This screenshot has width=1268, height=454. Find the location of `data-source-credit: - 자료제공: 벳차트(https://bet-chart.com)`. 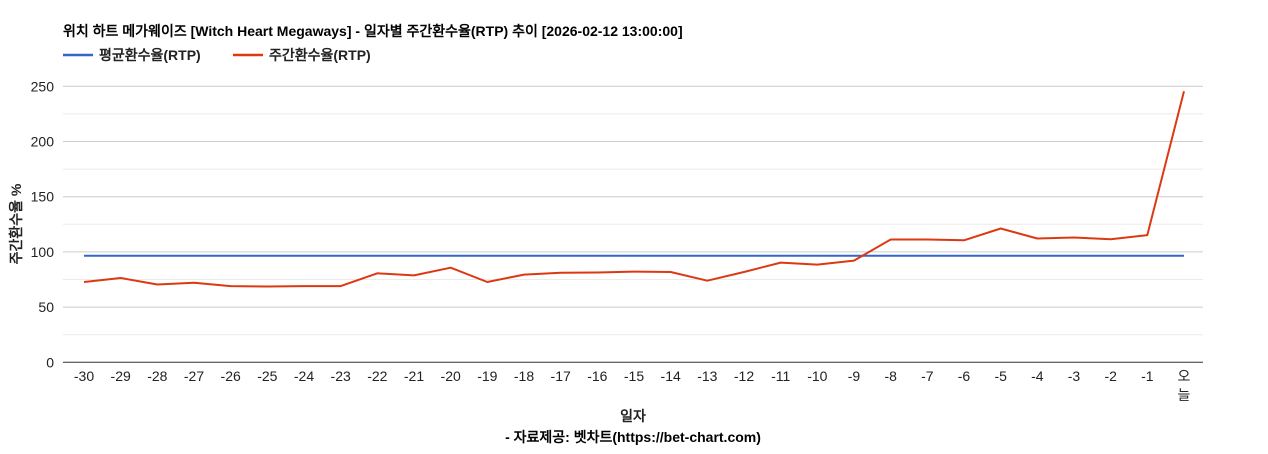

data-source-credit: - 자료제공: 벳차트(https://bet-chart.com) is located at coordinates (633, 437).